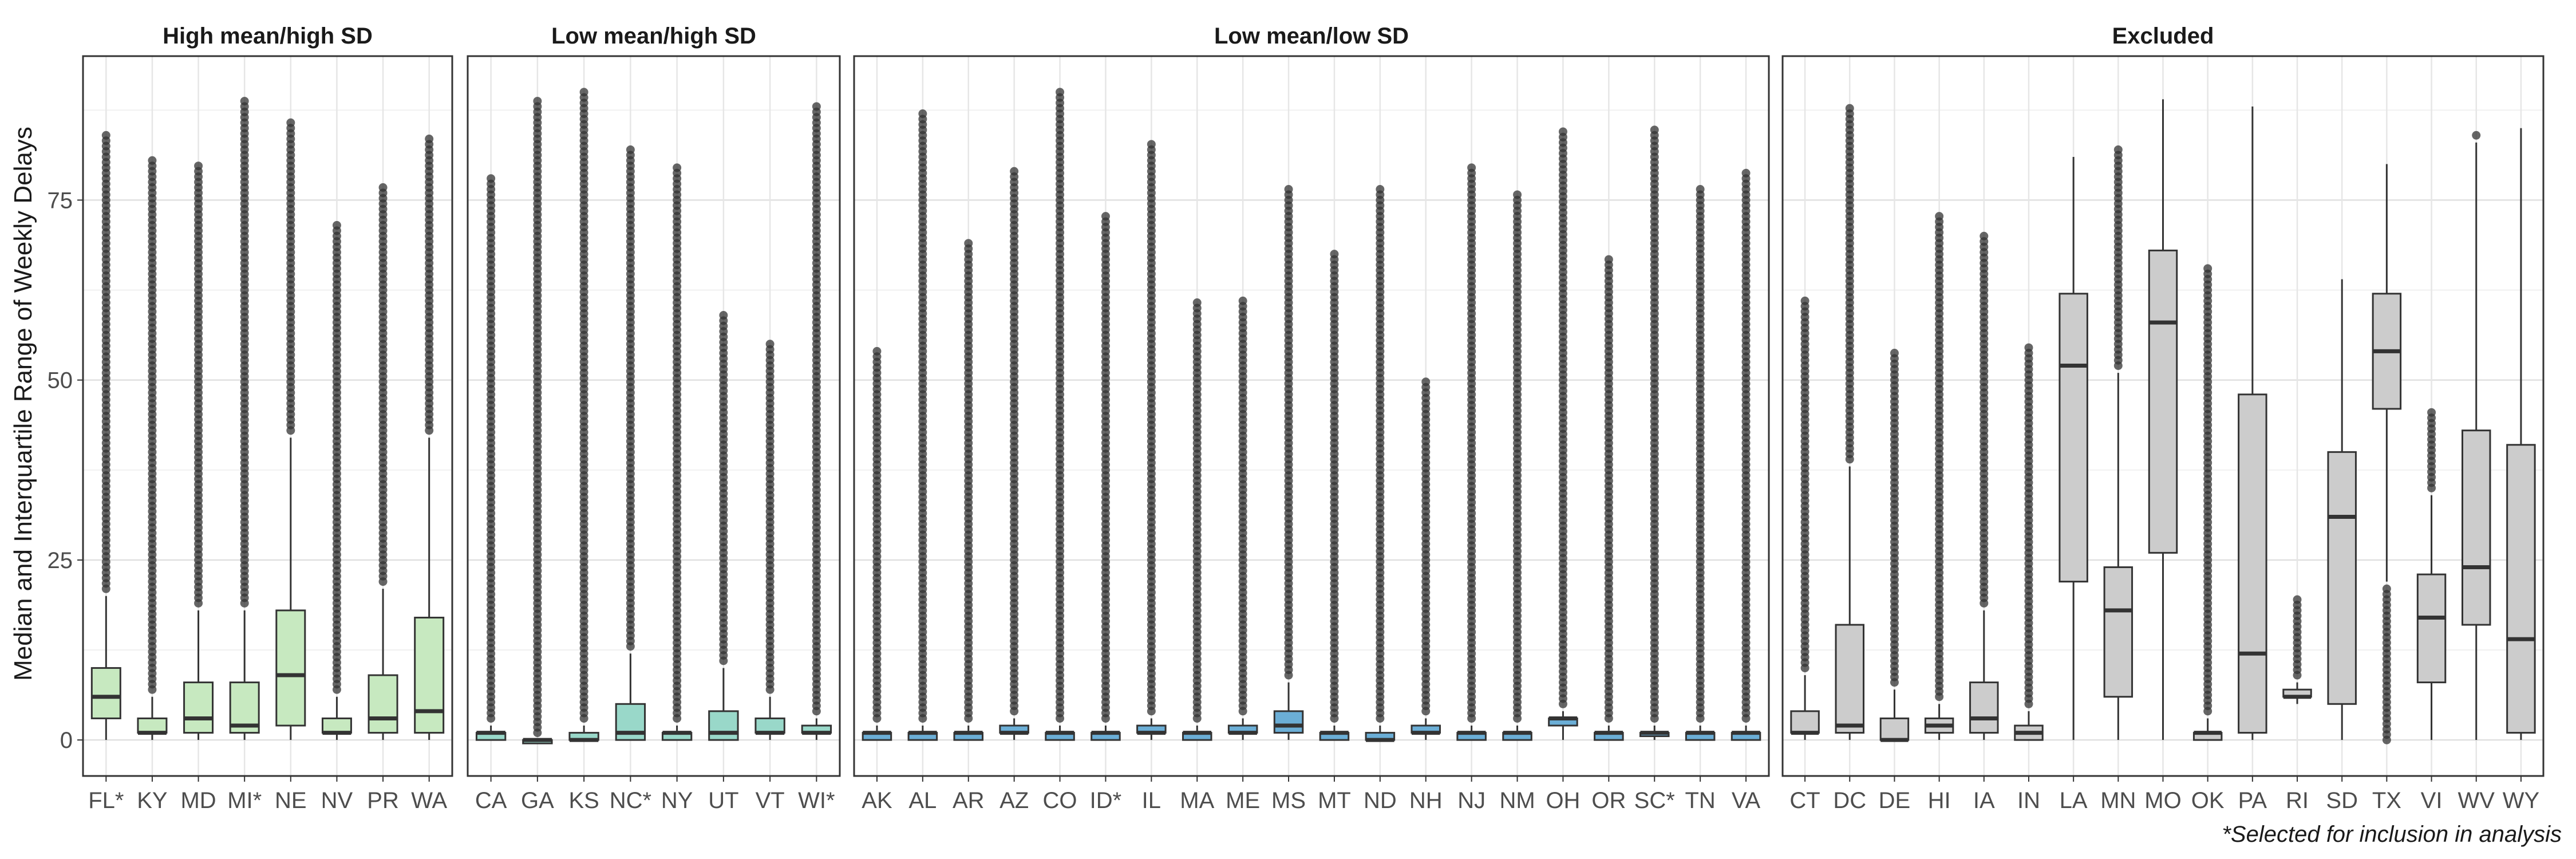 Image resolution: width=2576 pixels, height=859 pixels. I want to click on x-tick-label: MO, so click(2162, 800).